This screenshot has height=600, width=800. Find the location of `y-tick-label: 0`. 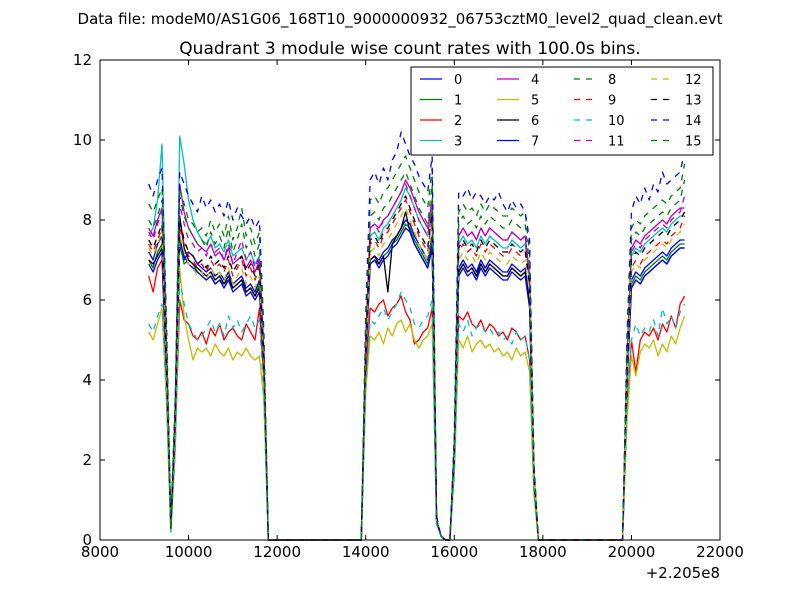

y-tick-label: 0 is located at coordinates (87, 540).